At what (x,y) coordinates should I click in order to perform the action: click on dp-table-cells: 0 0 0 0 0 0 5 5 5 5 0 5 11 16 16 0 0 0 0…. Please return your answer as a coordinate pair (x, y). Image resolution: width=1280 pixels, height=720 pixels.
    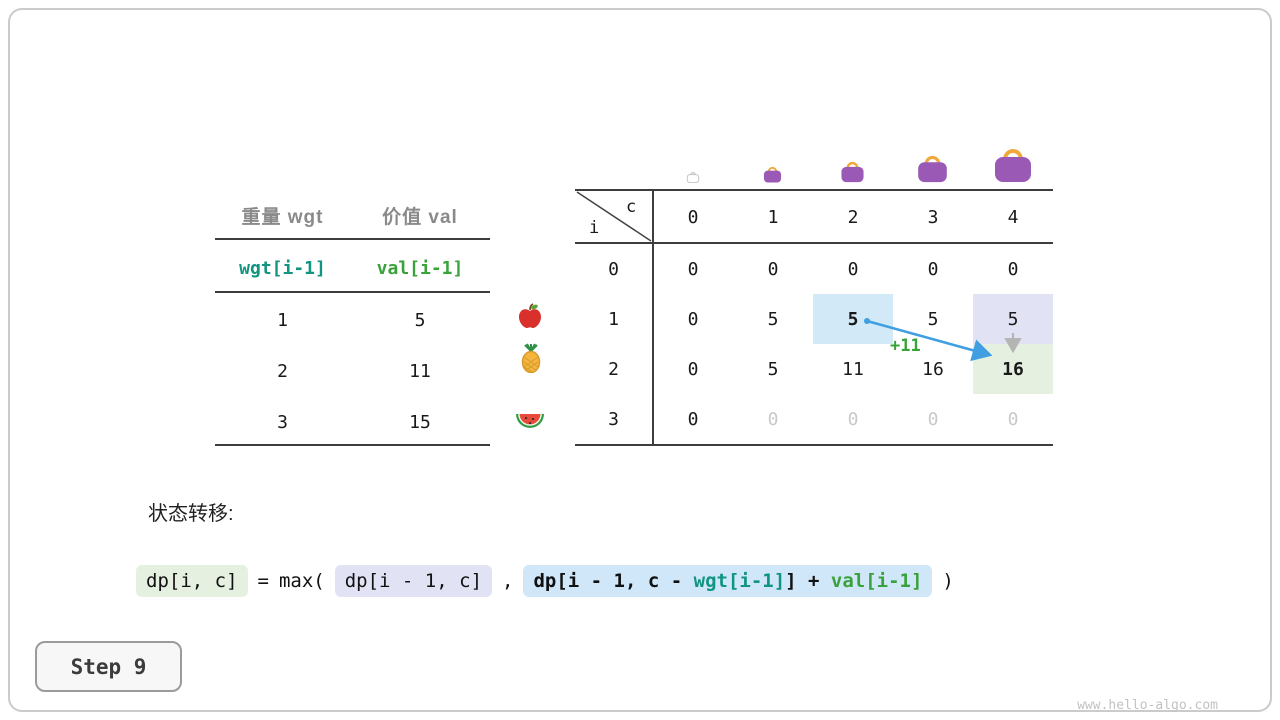
    Looking at the image, I should click on (853, 344).